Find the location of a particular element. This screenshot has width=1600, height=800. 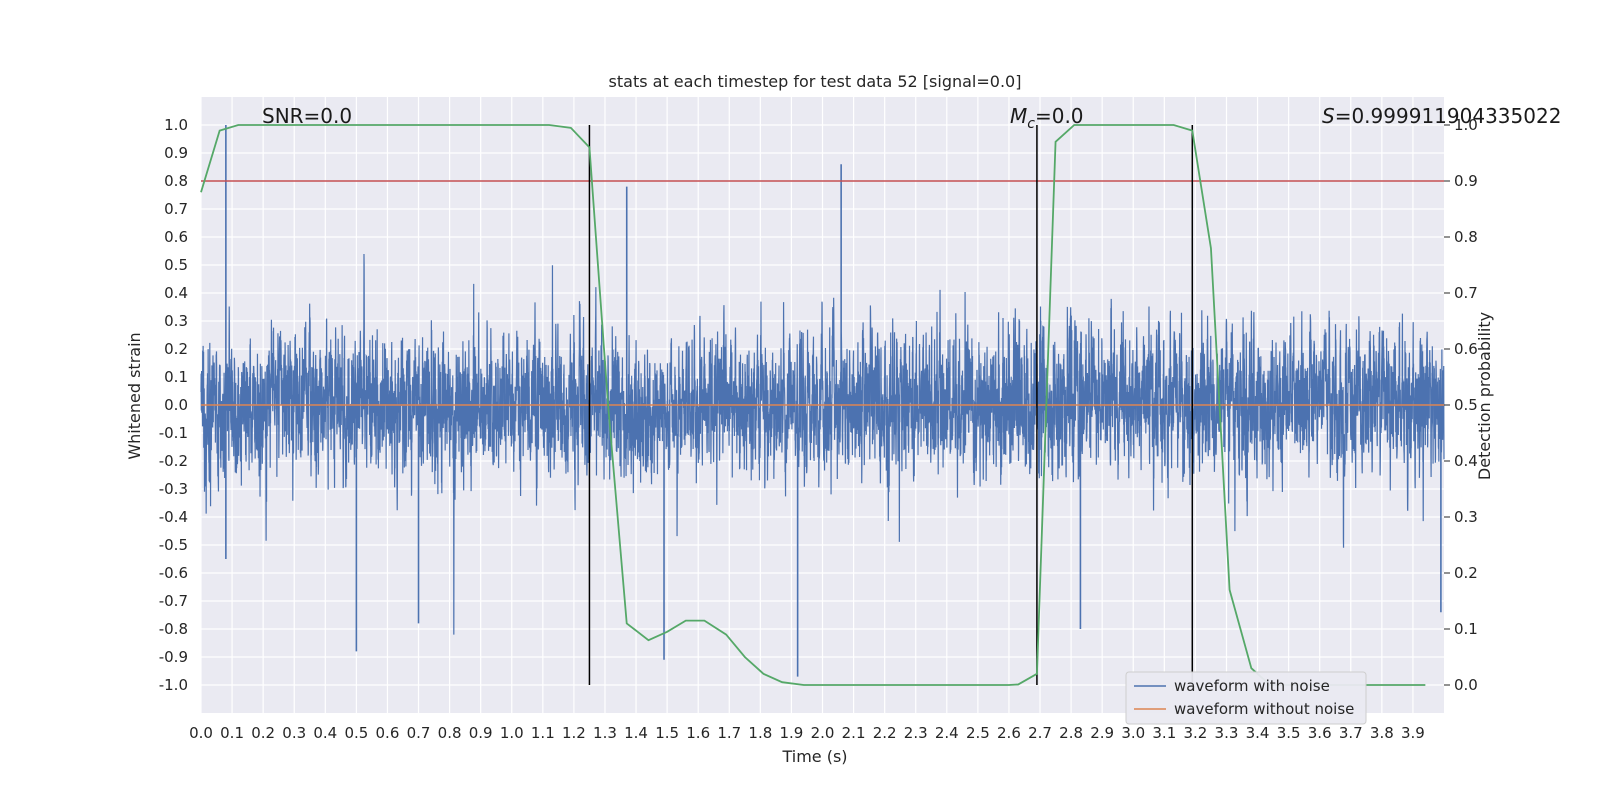

x-tick-label: 2.1 is located at coordinates (854, 733).